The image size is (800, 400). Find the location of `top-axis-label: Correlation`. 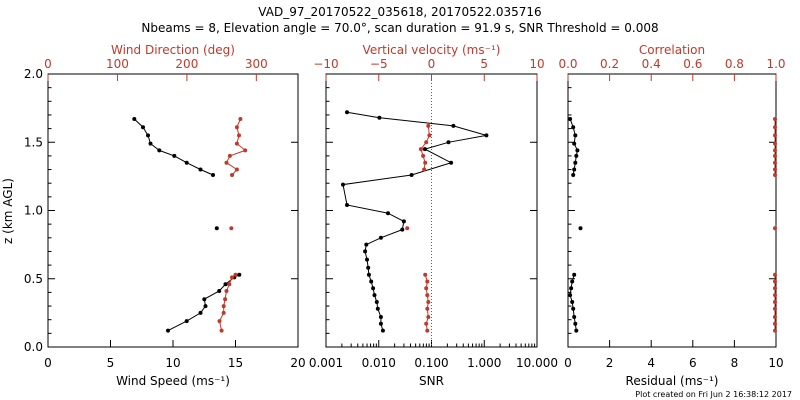

top-axis-label: Correlation is located at coordinates (672, 50).